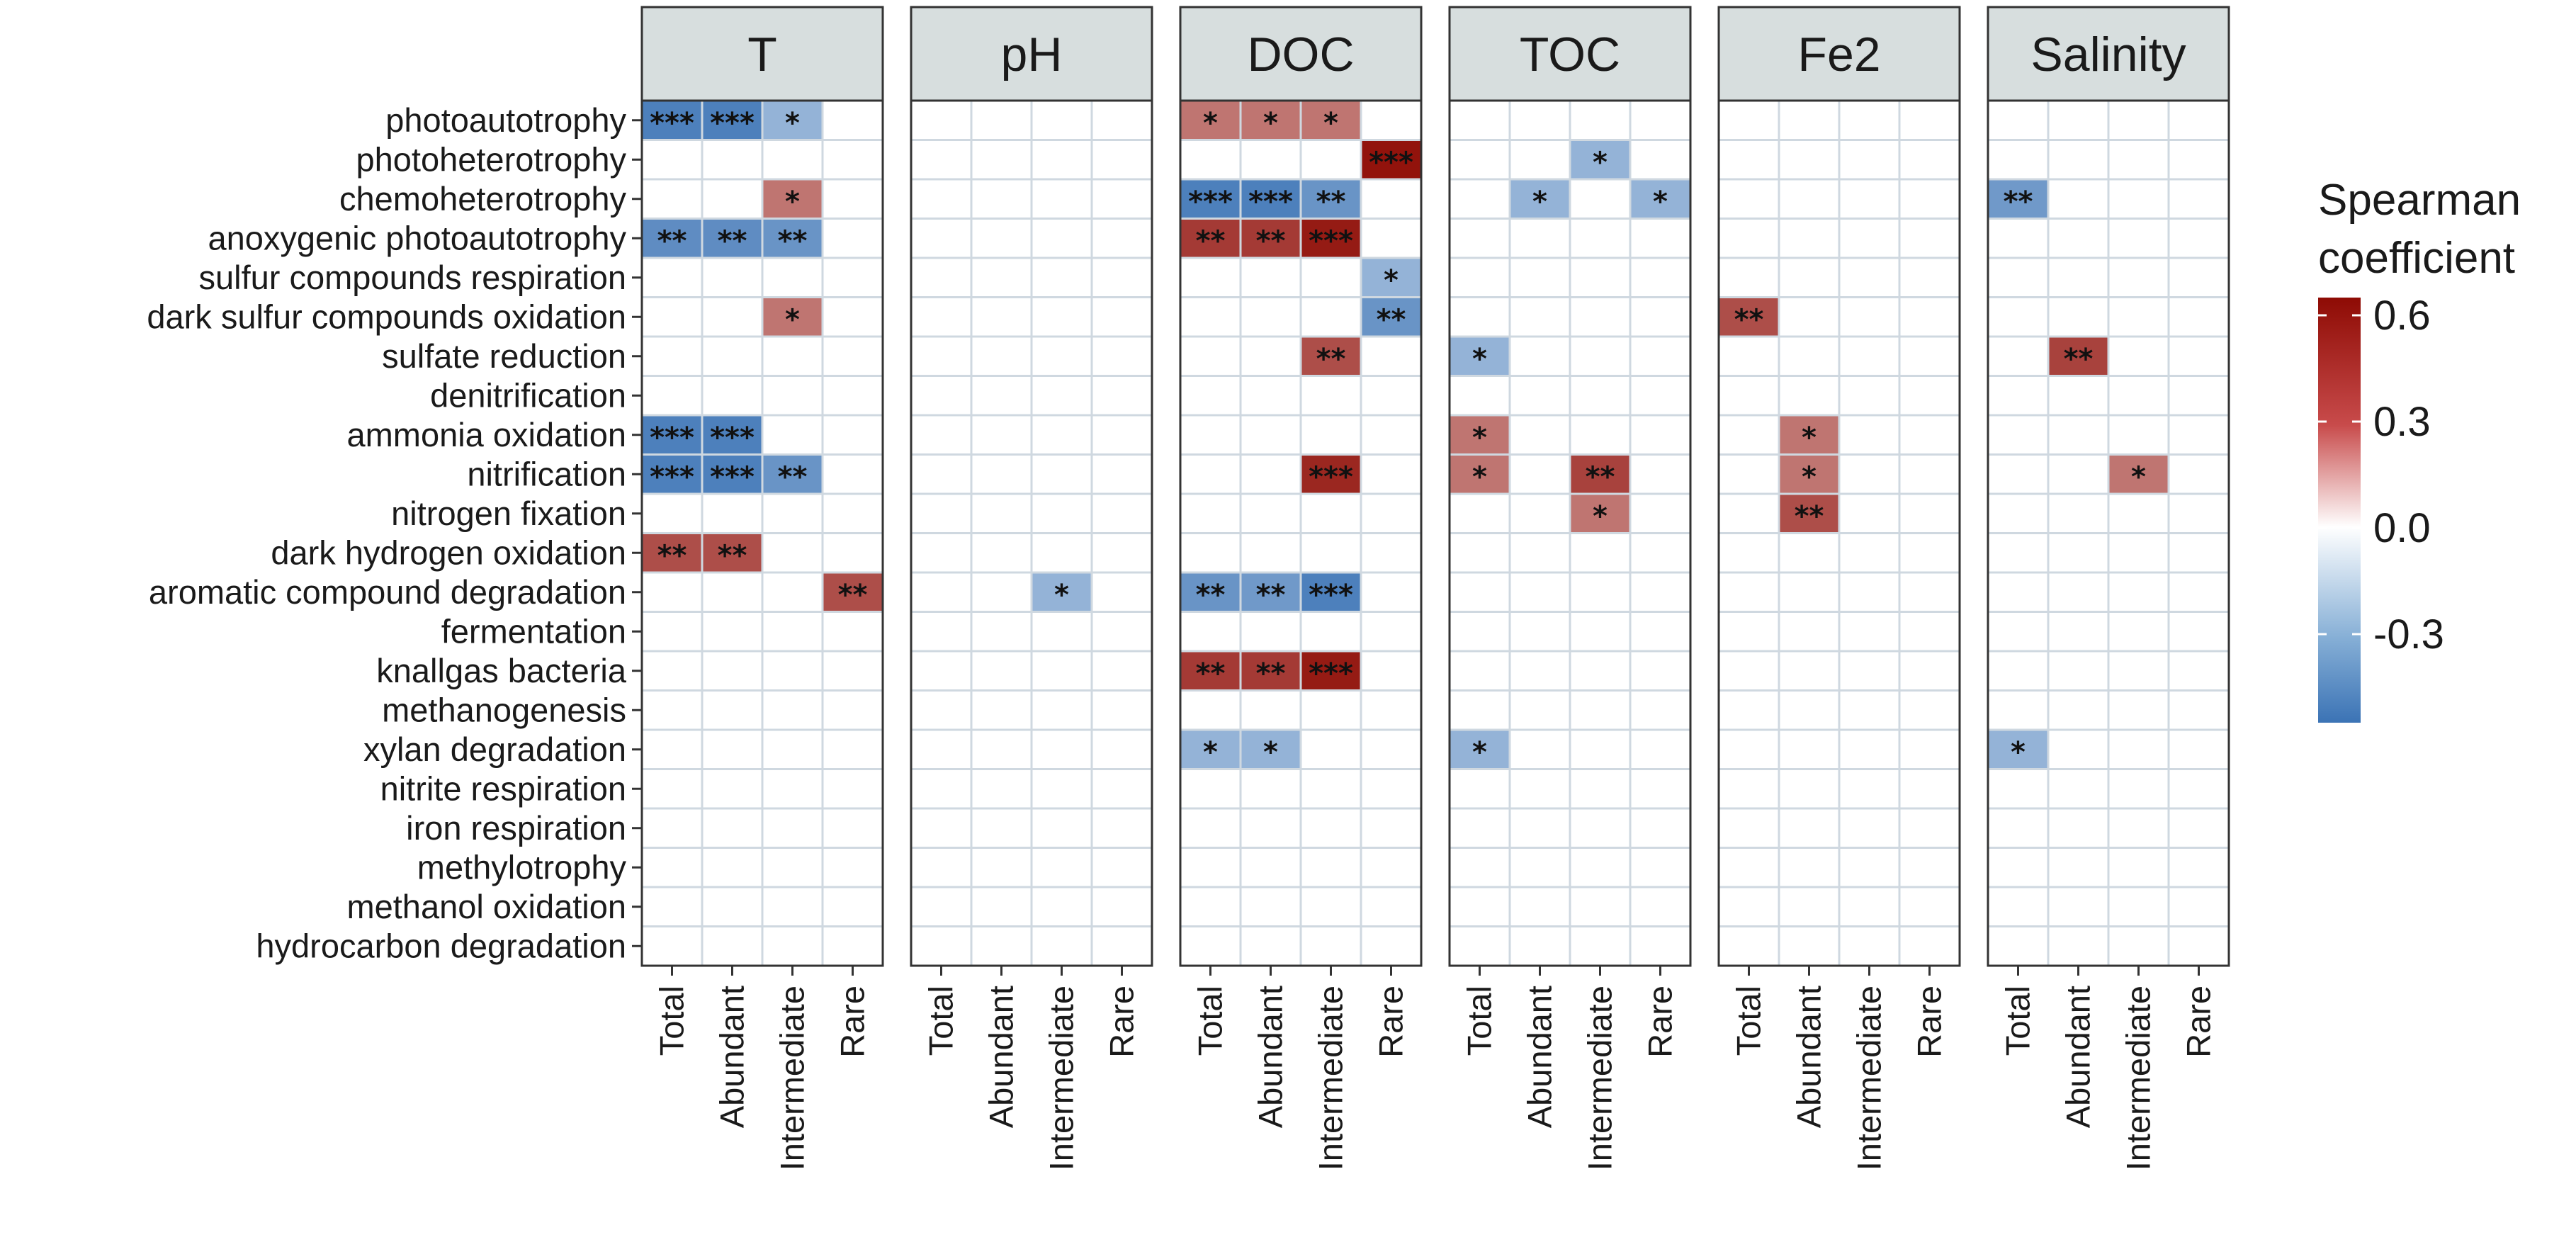 The width and height of the screenshot is (2576, 1247). I want to click on row-label-denitrification: denitrification, so click(528, 395).